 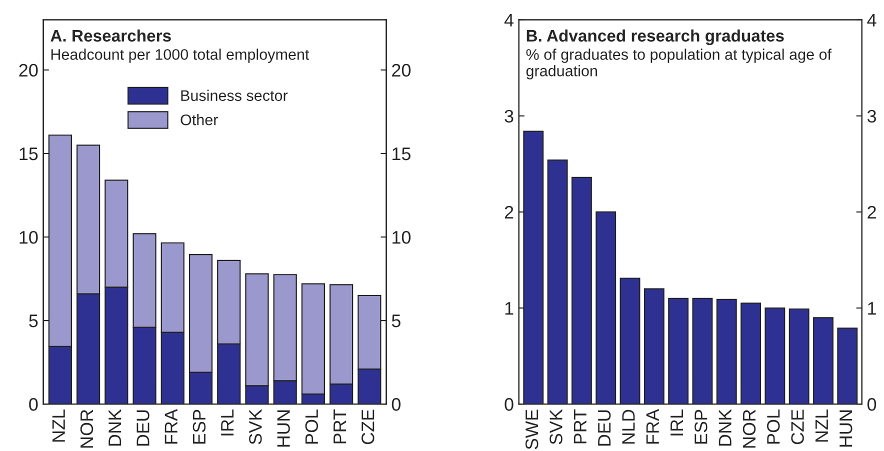 I want to click on y-tick-label: 5, so click(x=33, y=321).